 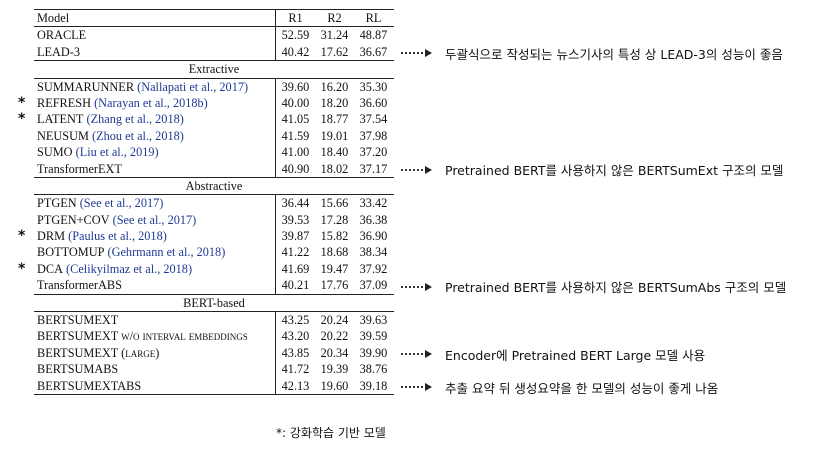 I want to click on section-title: Extractive, so click(x=214, y=69).